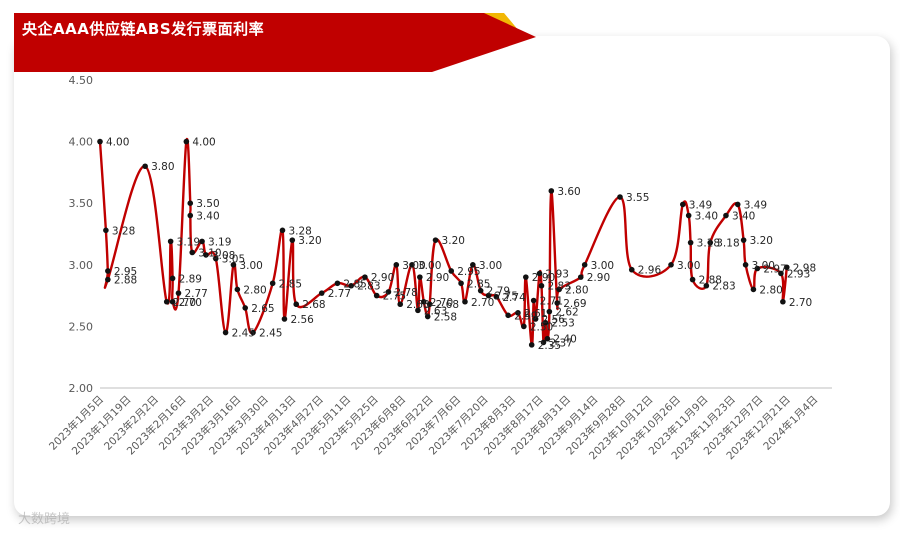 The height and width of the screenshot is (538, 900). I want to click on data-label: 2.88, so click(125, 281).